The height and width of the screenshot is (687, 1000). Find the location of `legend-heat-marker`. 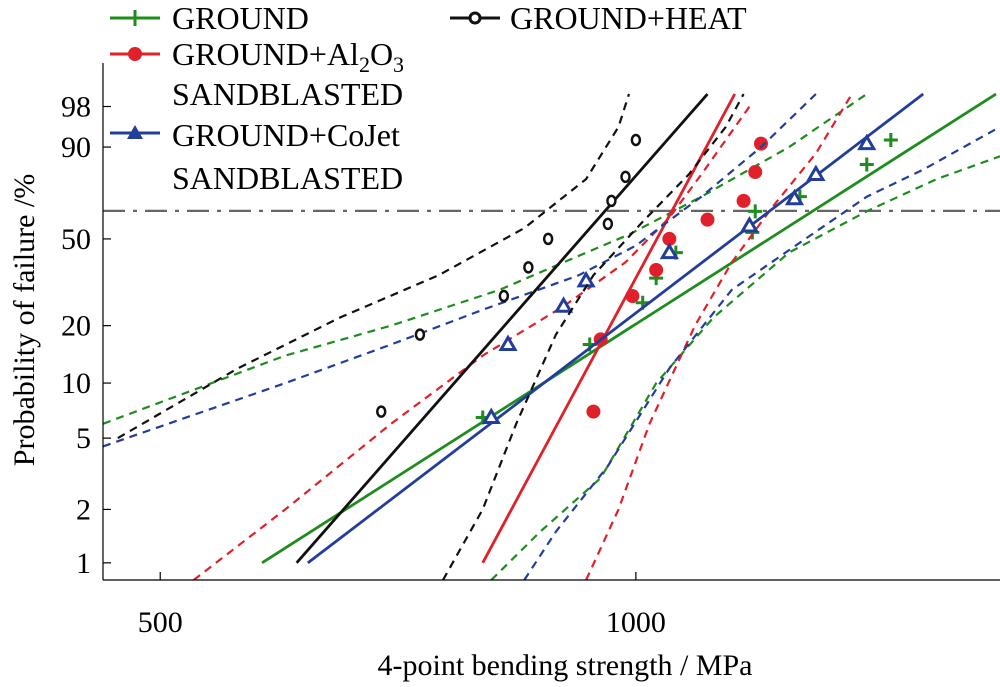

legend-heat-marker is located at coordinates (475, 18).